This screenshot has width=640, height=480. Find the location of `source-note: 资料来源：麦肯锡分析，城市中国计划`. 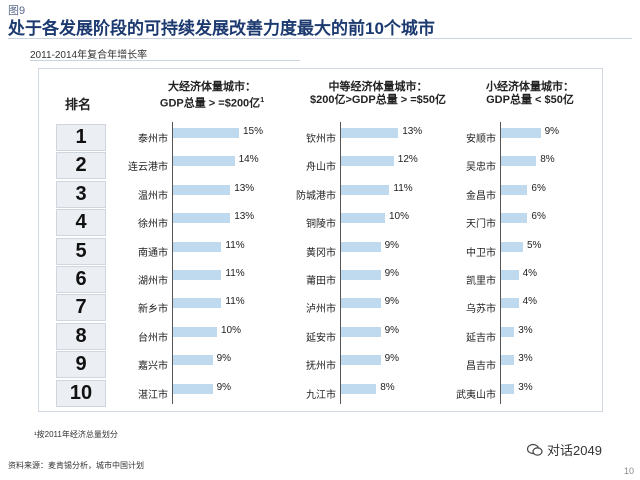

source-note: 资料来源：麦肯锡分析，城市中国计划 is located at coordinates (76, 465).